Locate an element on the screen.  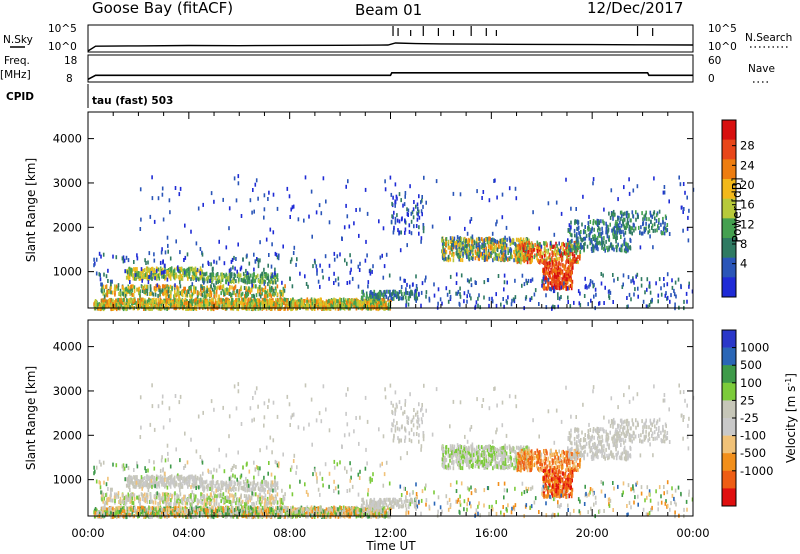
freq-unit: [MHz] is located at coordinates (15, 75).